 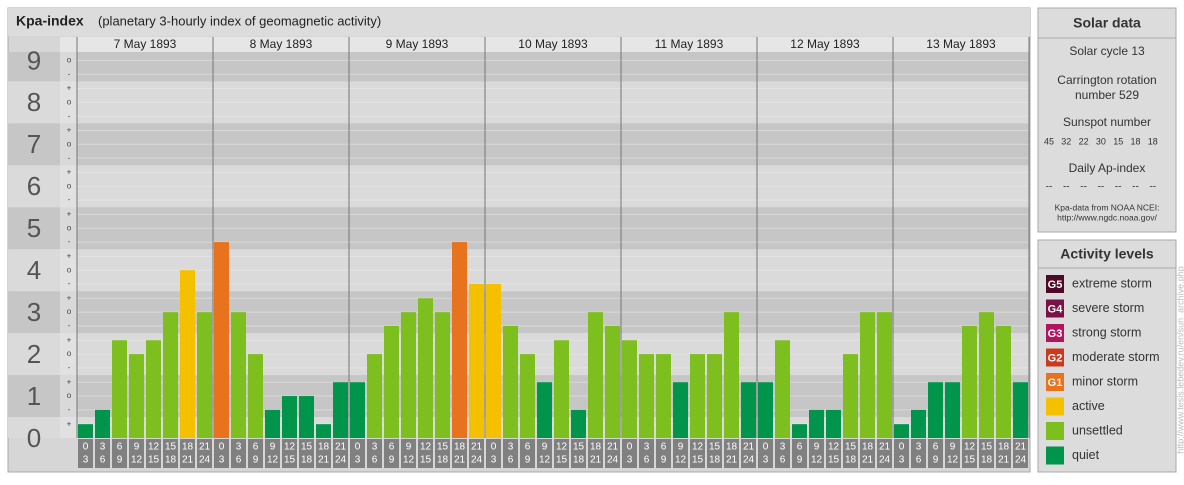 I want to click on header-bar, so click(x=519, y=22).